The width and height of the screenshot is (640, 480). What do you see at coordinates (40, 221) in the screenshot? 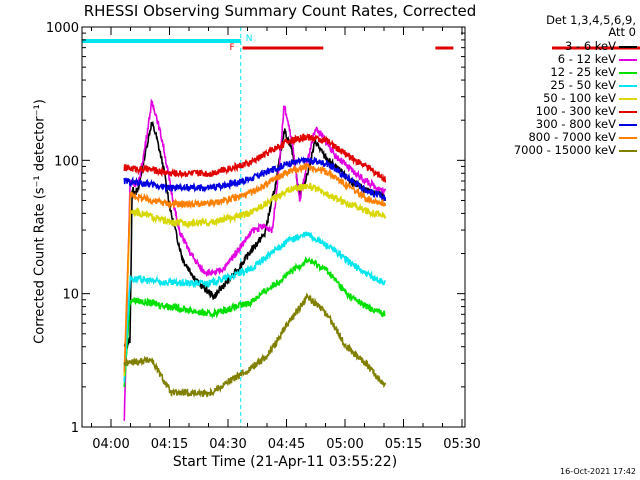
I see `y-axis-label: Corrected Count Rate (s⁻¹ detector⁻¹)` at bounding box center [40, 221].